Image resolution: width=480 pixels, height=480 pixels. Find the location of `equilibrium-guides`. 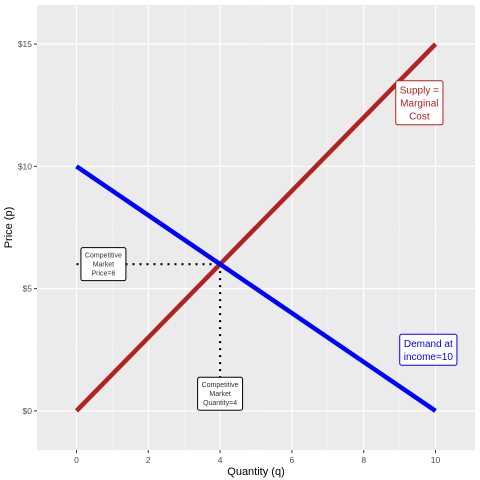

equilibrium-guides is located at coordinates (149, 337).